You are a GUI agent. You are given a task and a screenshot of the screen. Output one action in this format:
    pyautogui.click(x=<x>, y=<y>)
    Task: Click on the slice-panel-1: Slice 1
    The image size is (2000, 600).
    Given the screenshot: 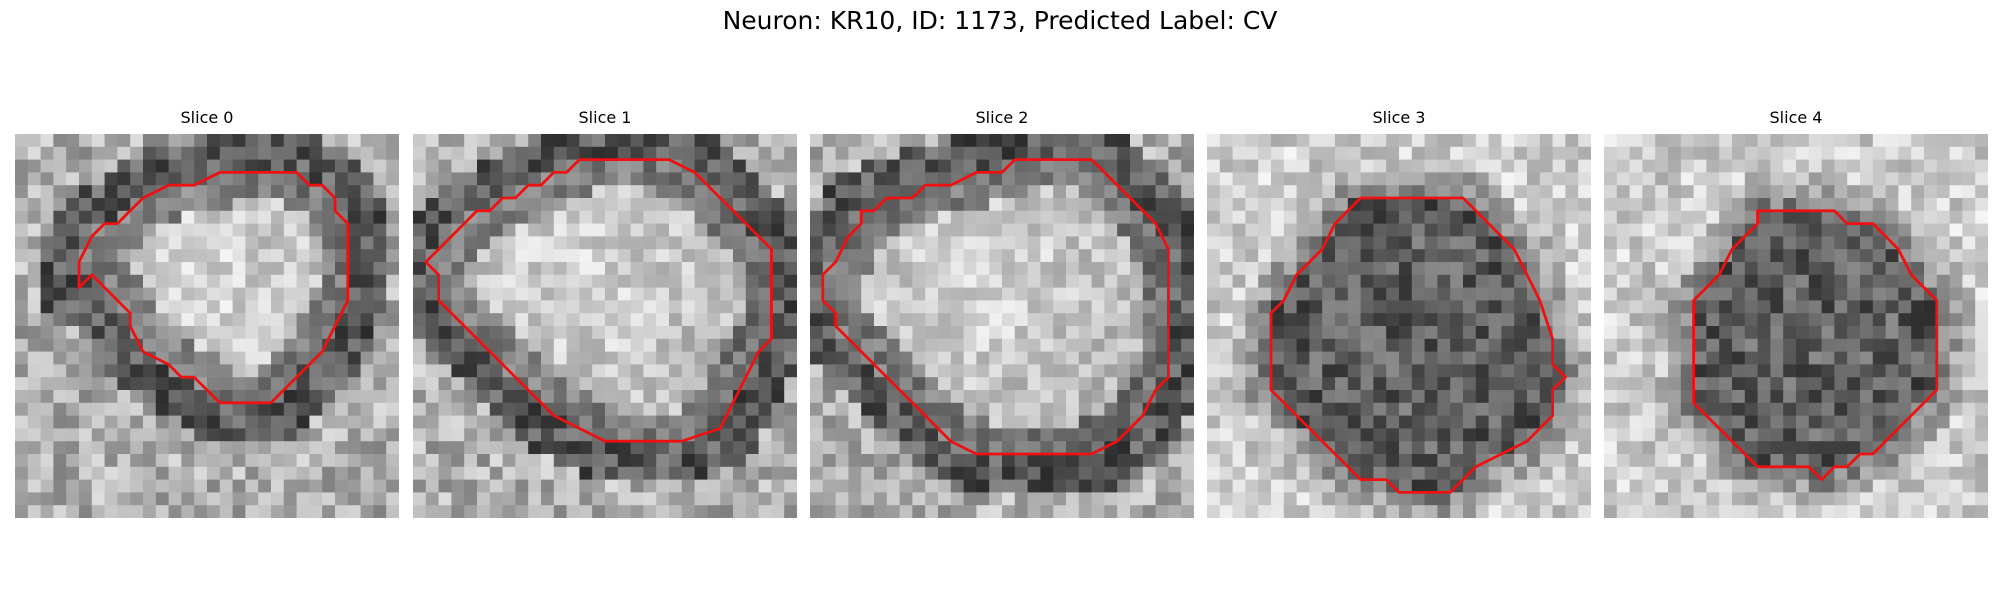 What is the action you would take?
    pyautogui.click(x=605, y=313)
    